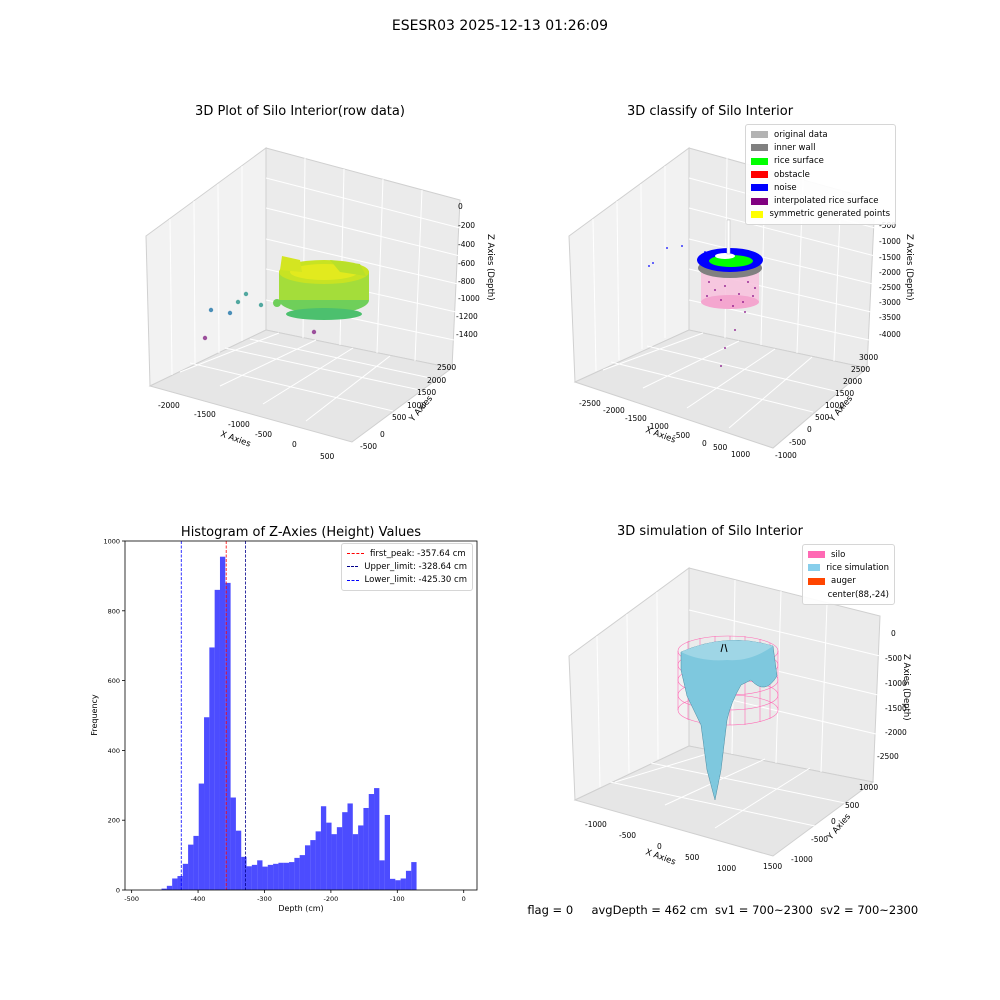 The width and height of the screenshot is (1000, 1000). I want to click on z-tick: -1200, so click(467, 316).